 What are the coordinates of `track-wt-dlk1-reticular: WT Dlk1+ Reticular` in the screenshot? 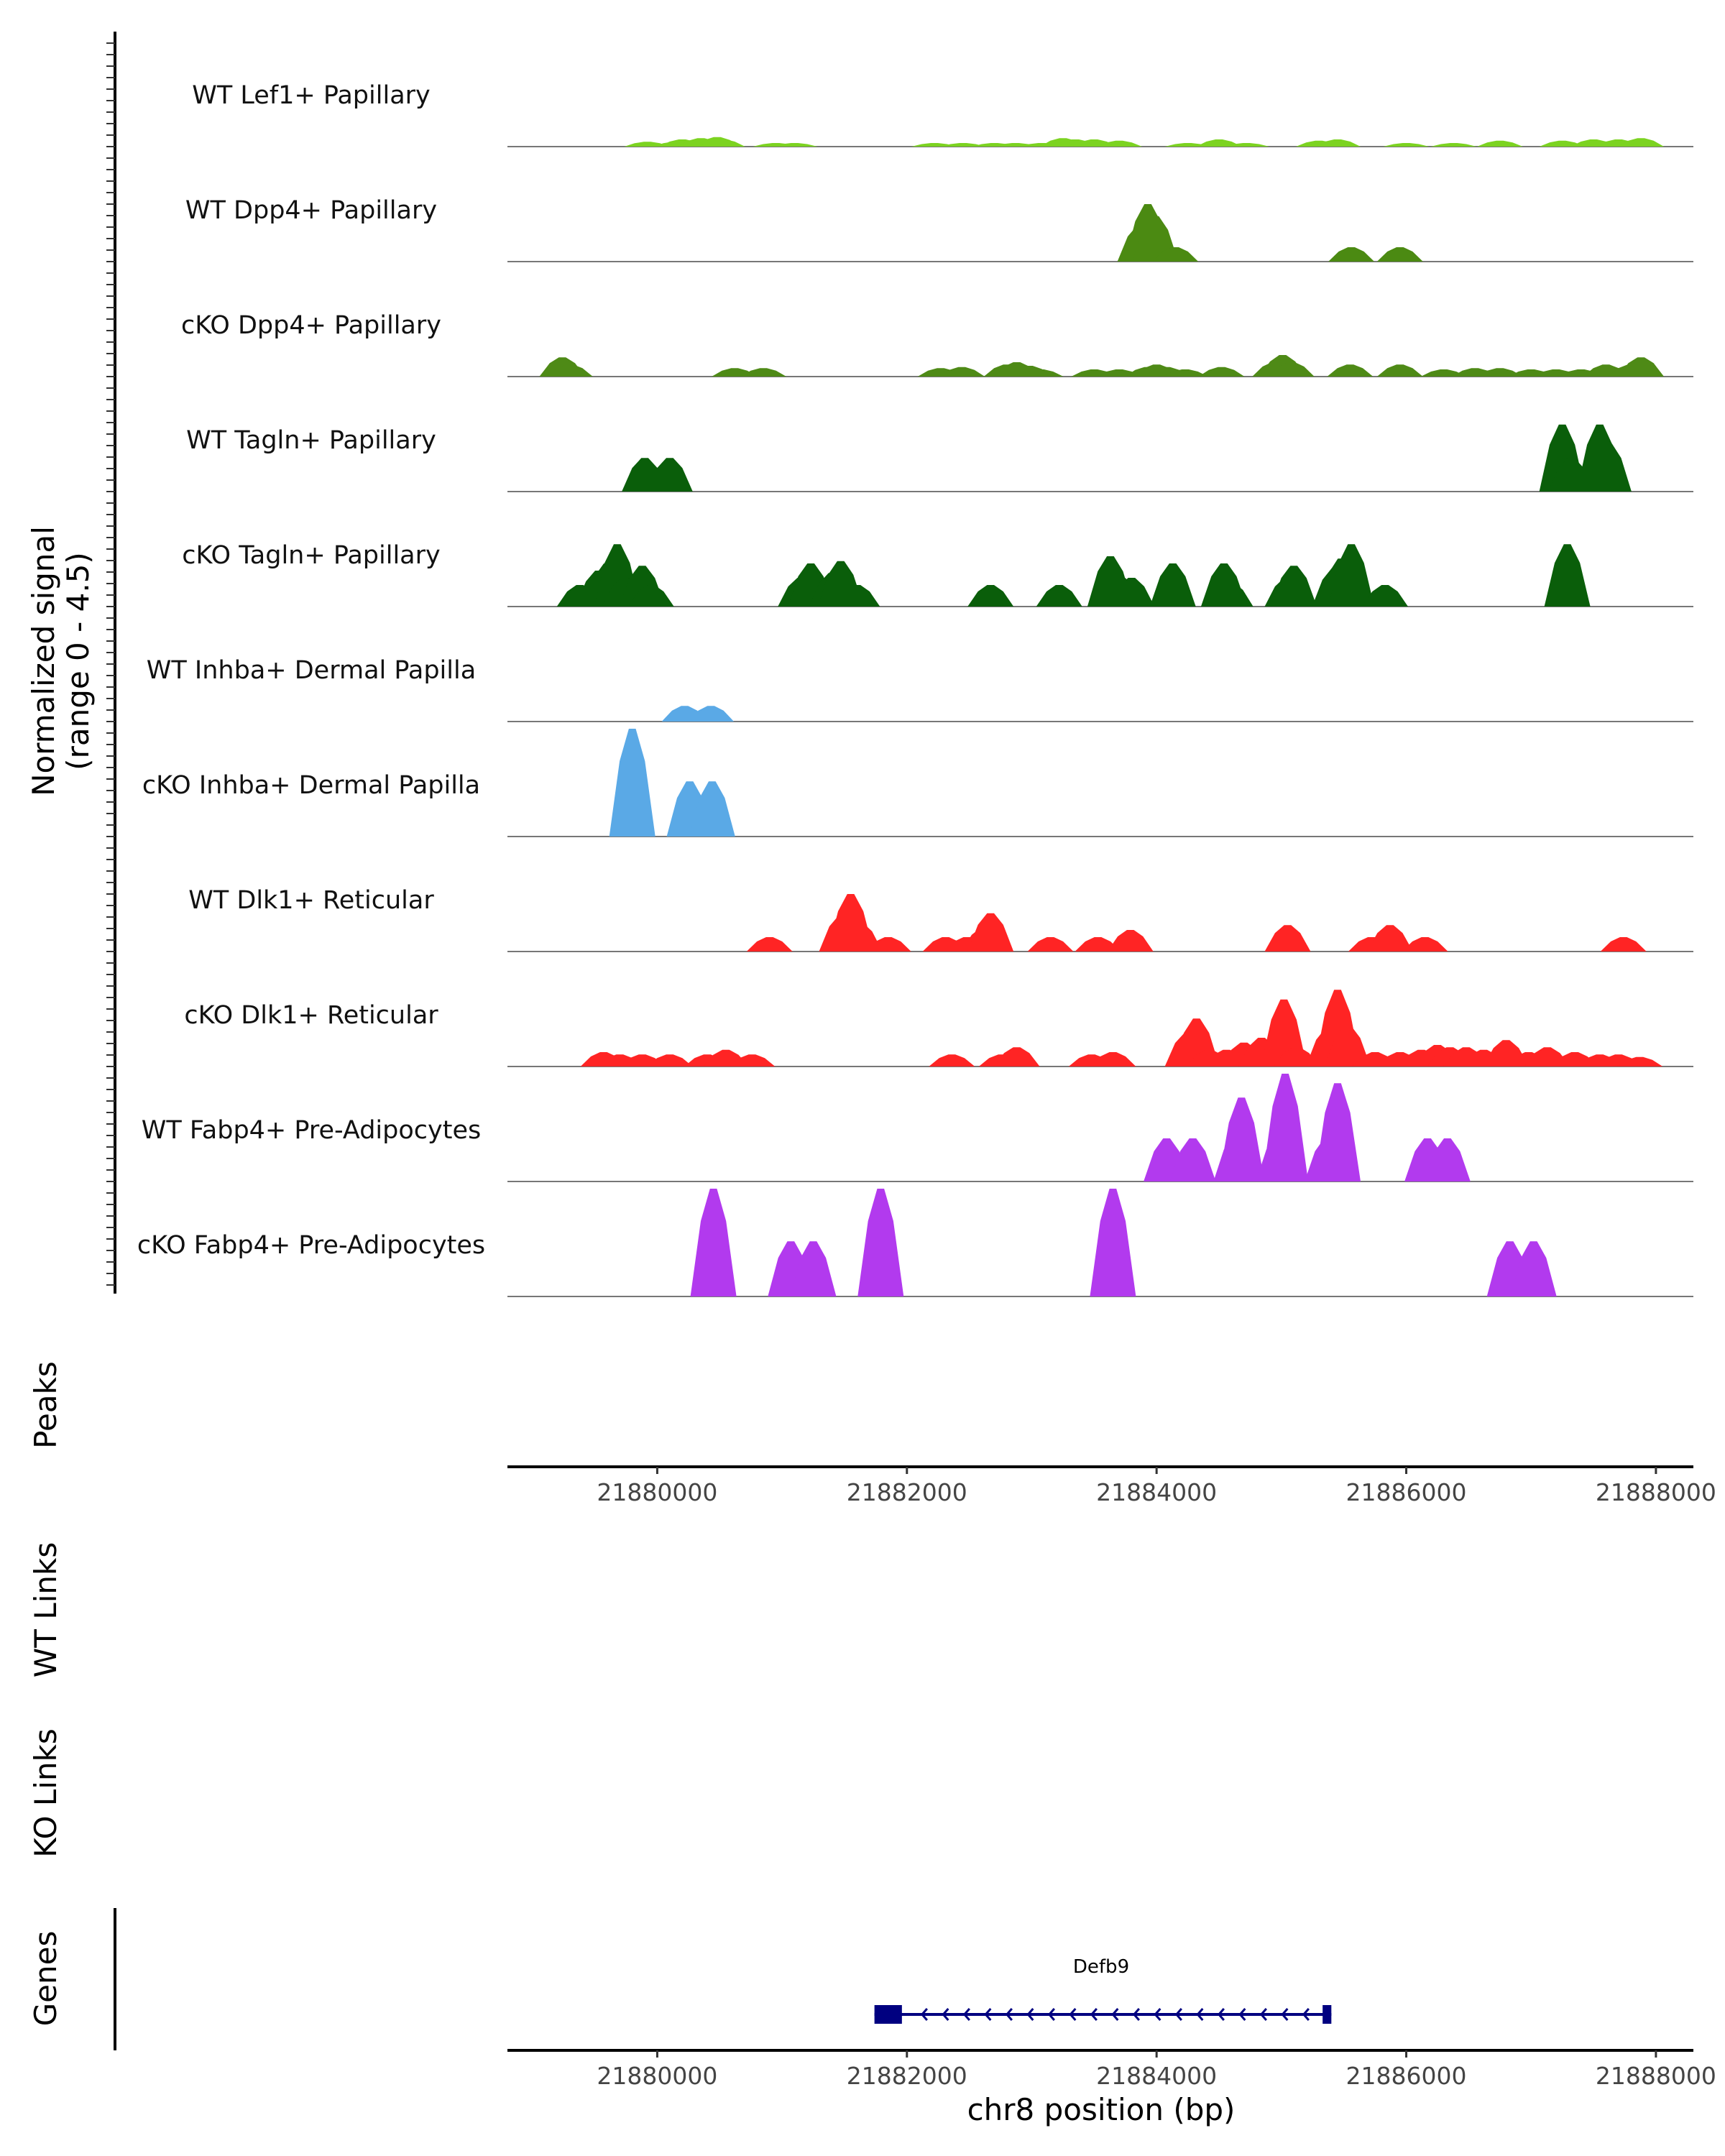 It's located at (940, 919).